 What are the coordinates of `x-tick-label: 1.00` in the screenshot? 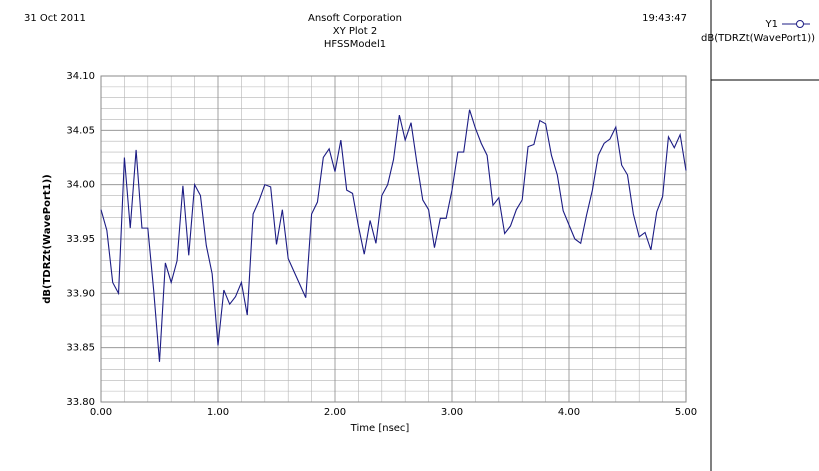 It's located at (218, 412).